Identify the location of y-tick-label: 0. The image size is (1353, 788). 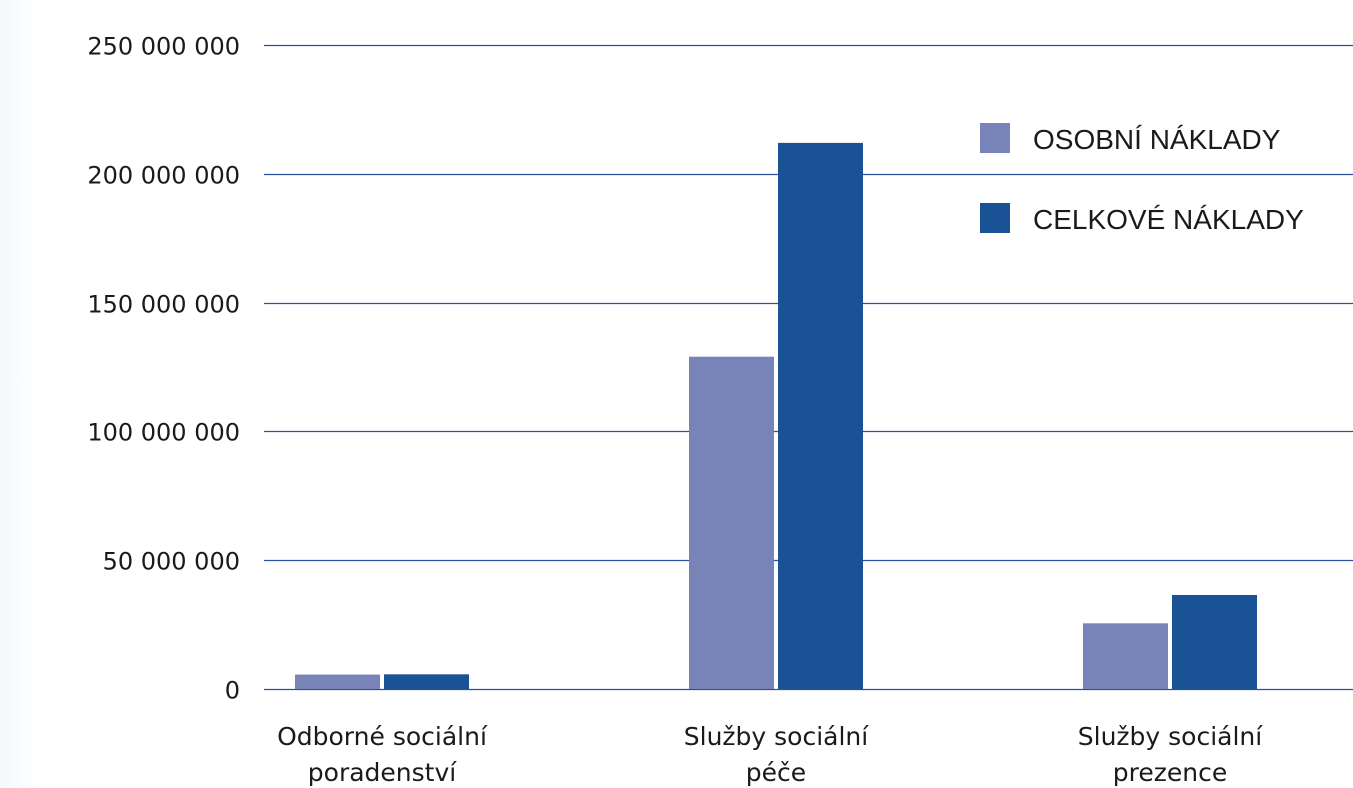
(232, 691).